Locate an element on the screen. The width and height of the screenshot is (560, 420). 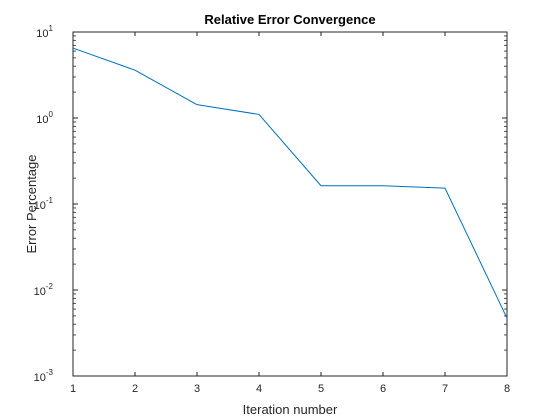
x-tick-label: 8 is located at coordinates (507, 389).